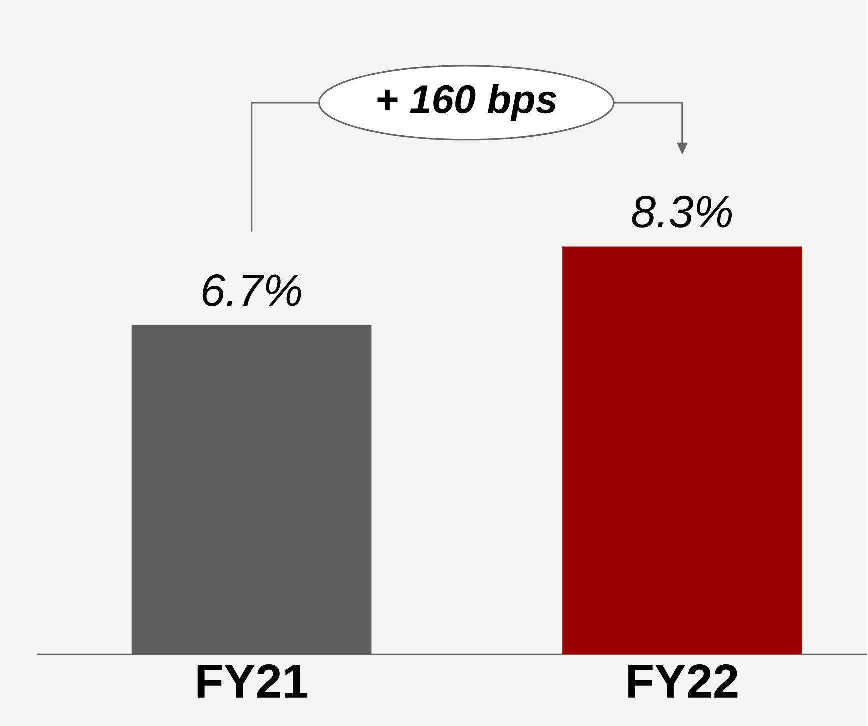 The image size is (868, 726). What do you see at coordinates (253, 681) in the screenshot?
I see `x-tick-label: FY21` at bounding box center [253, 681].